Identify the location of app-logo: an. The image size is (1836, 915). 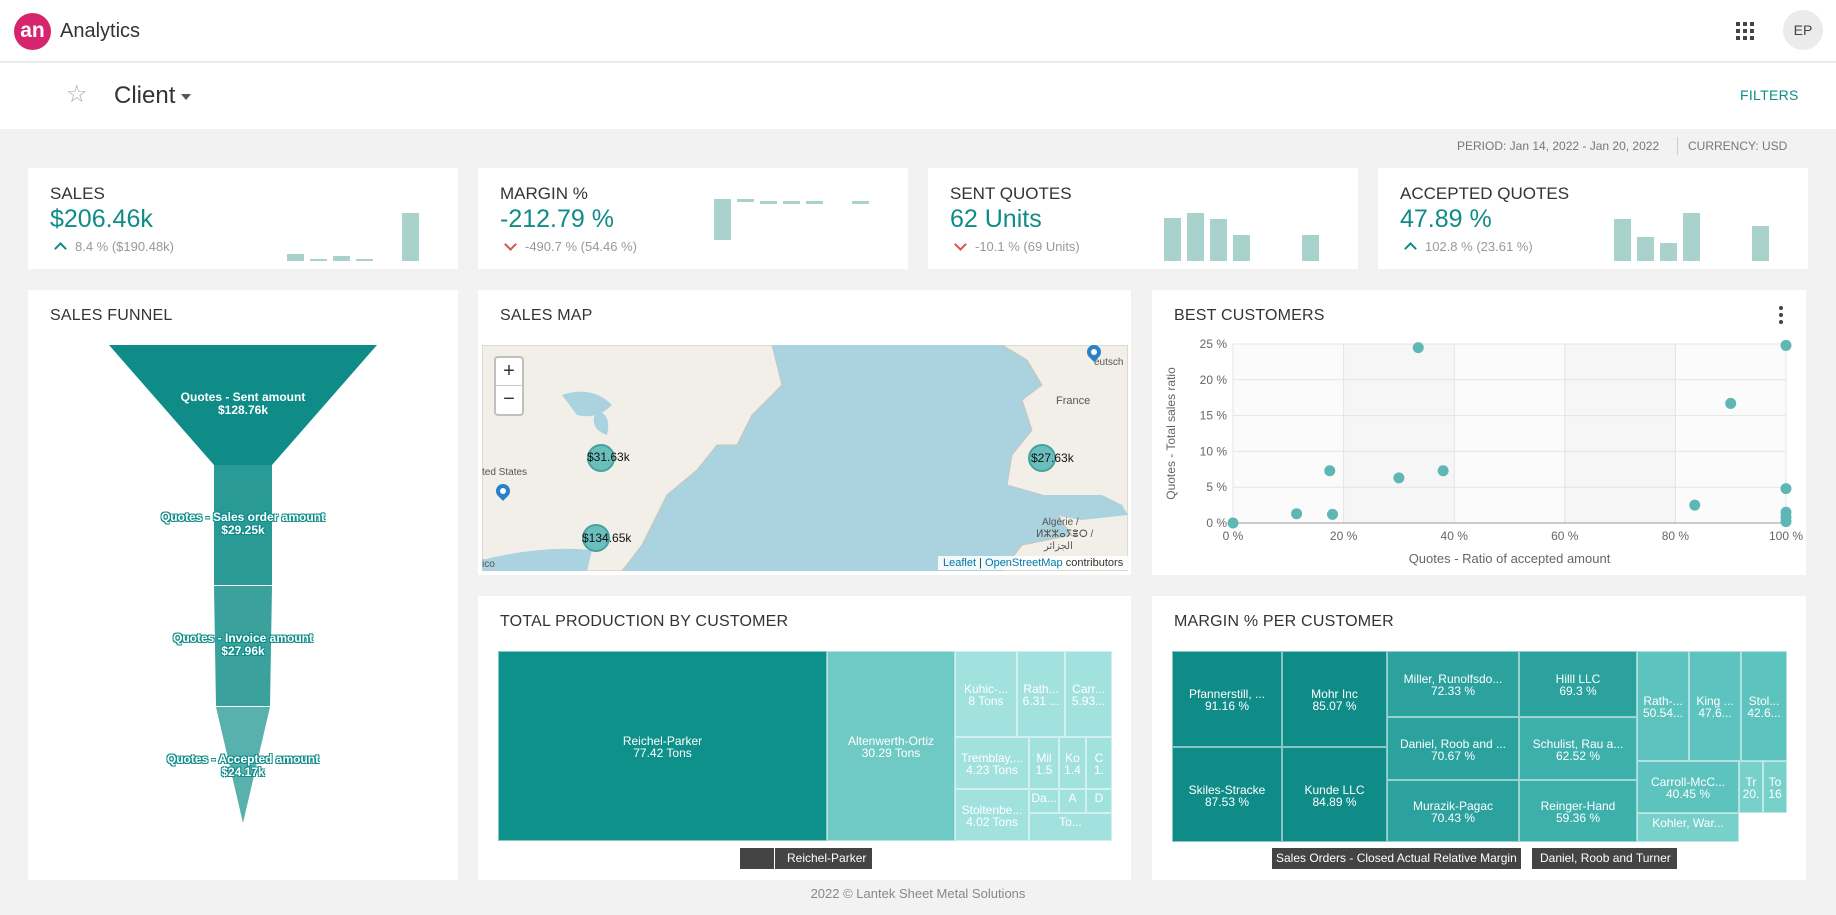
(32, 31).